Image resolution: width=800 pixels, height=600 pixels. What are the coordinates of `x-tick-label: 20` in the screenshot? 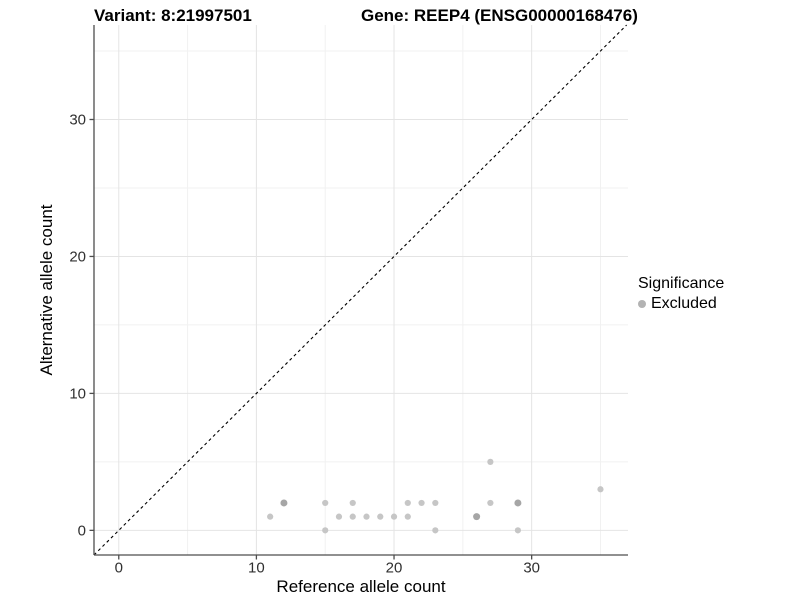 It's located at (394, 568).